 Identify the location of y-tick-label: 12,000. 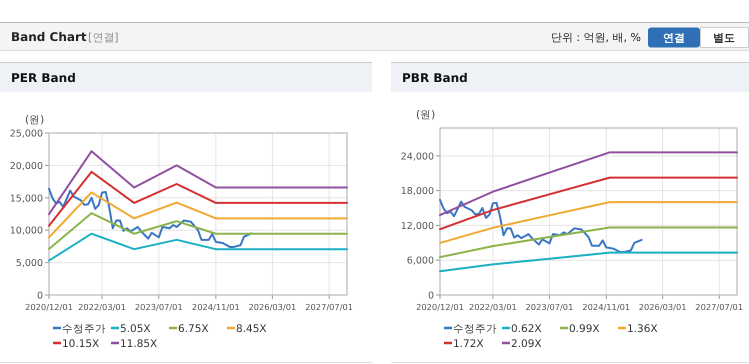
(417, 226).